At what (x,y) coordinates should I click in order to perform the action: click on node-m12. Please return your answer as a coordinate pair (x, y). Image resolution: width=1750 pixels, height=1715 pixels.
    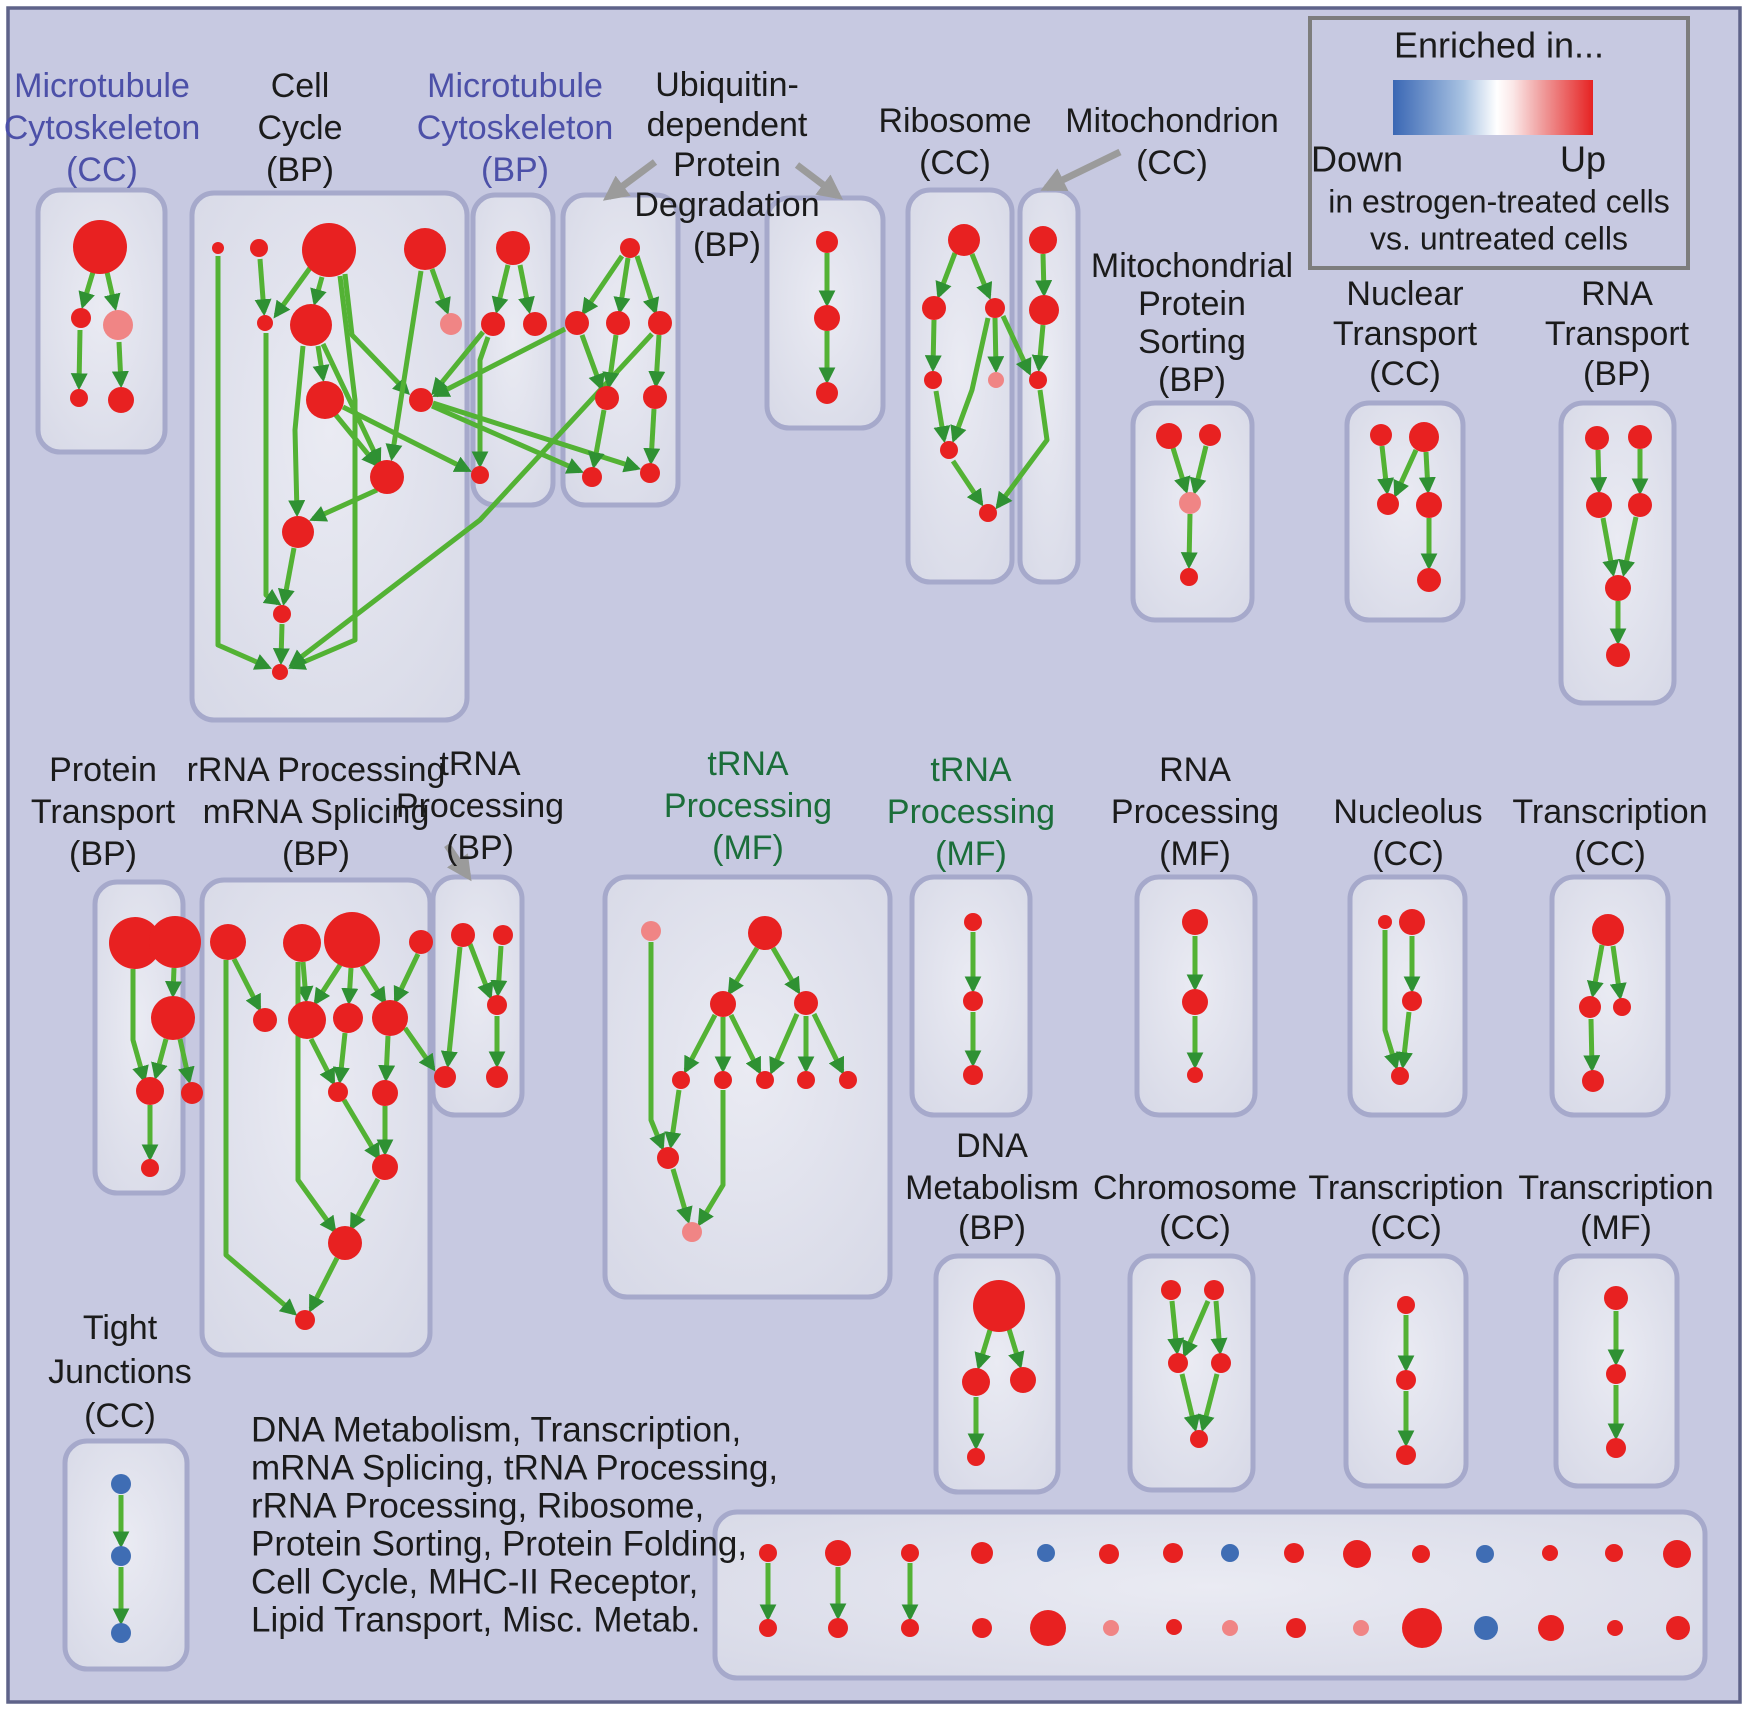
    Looking at the image, I should click on (345, 1243).